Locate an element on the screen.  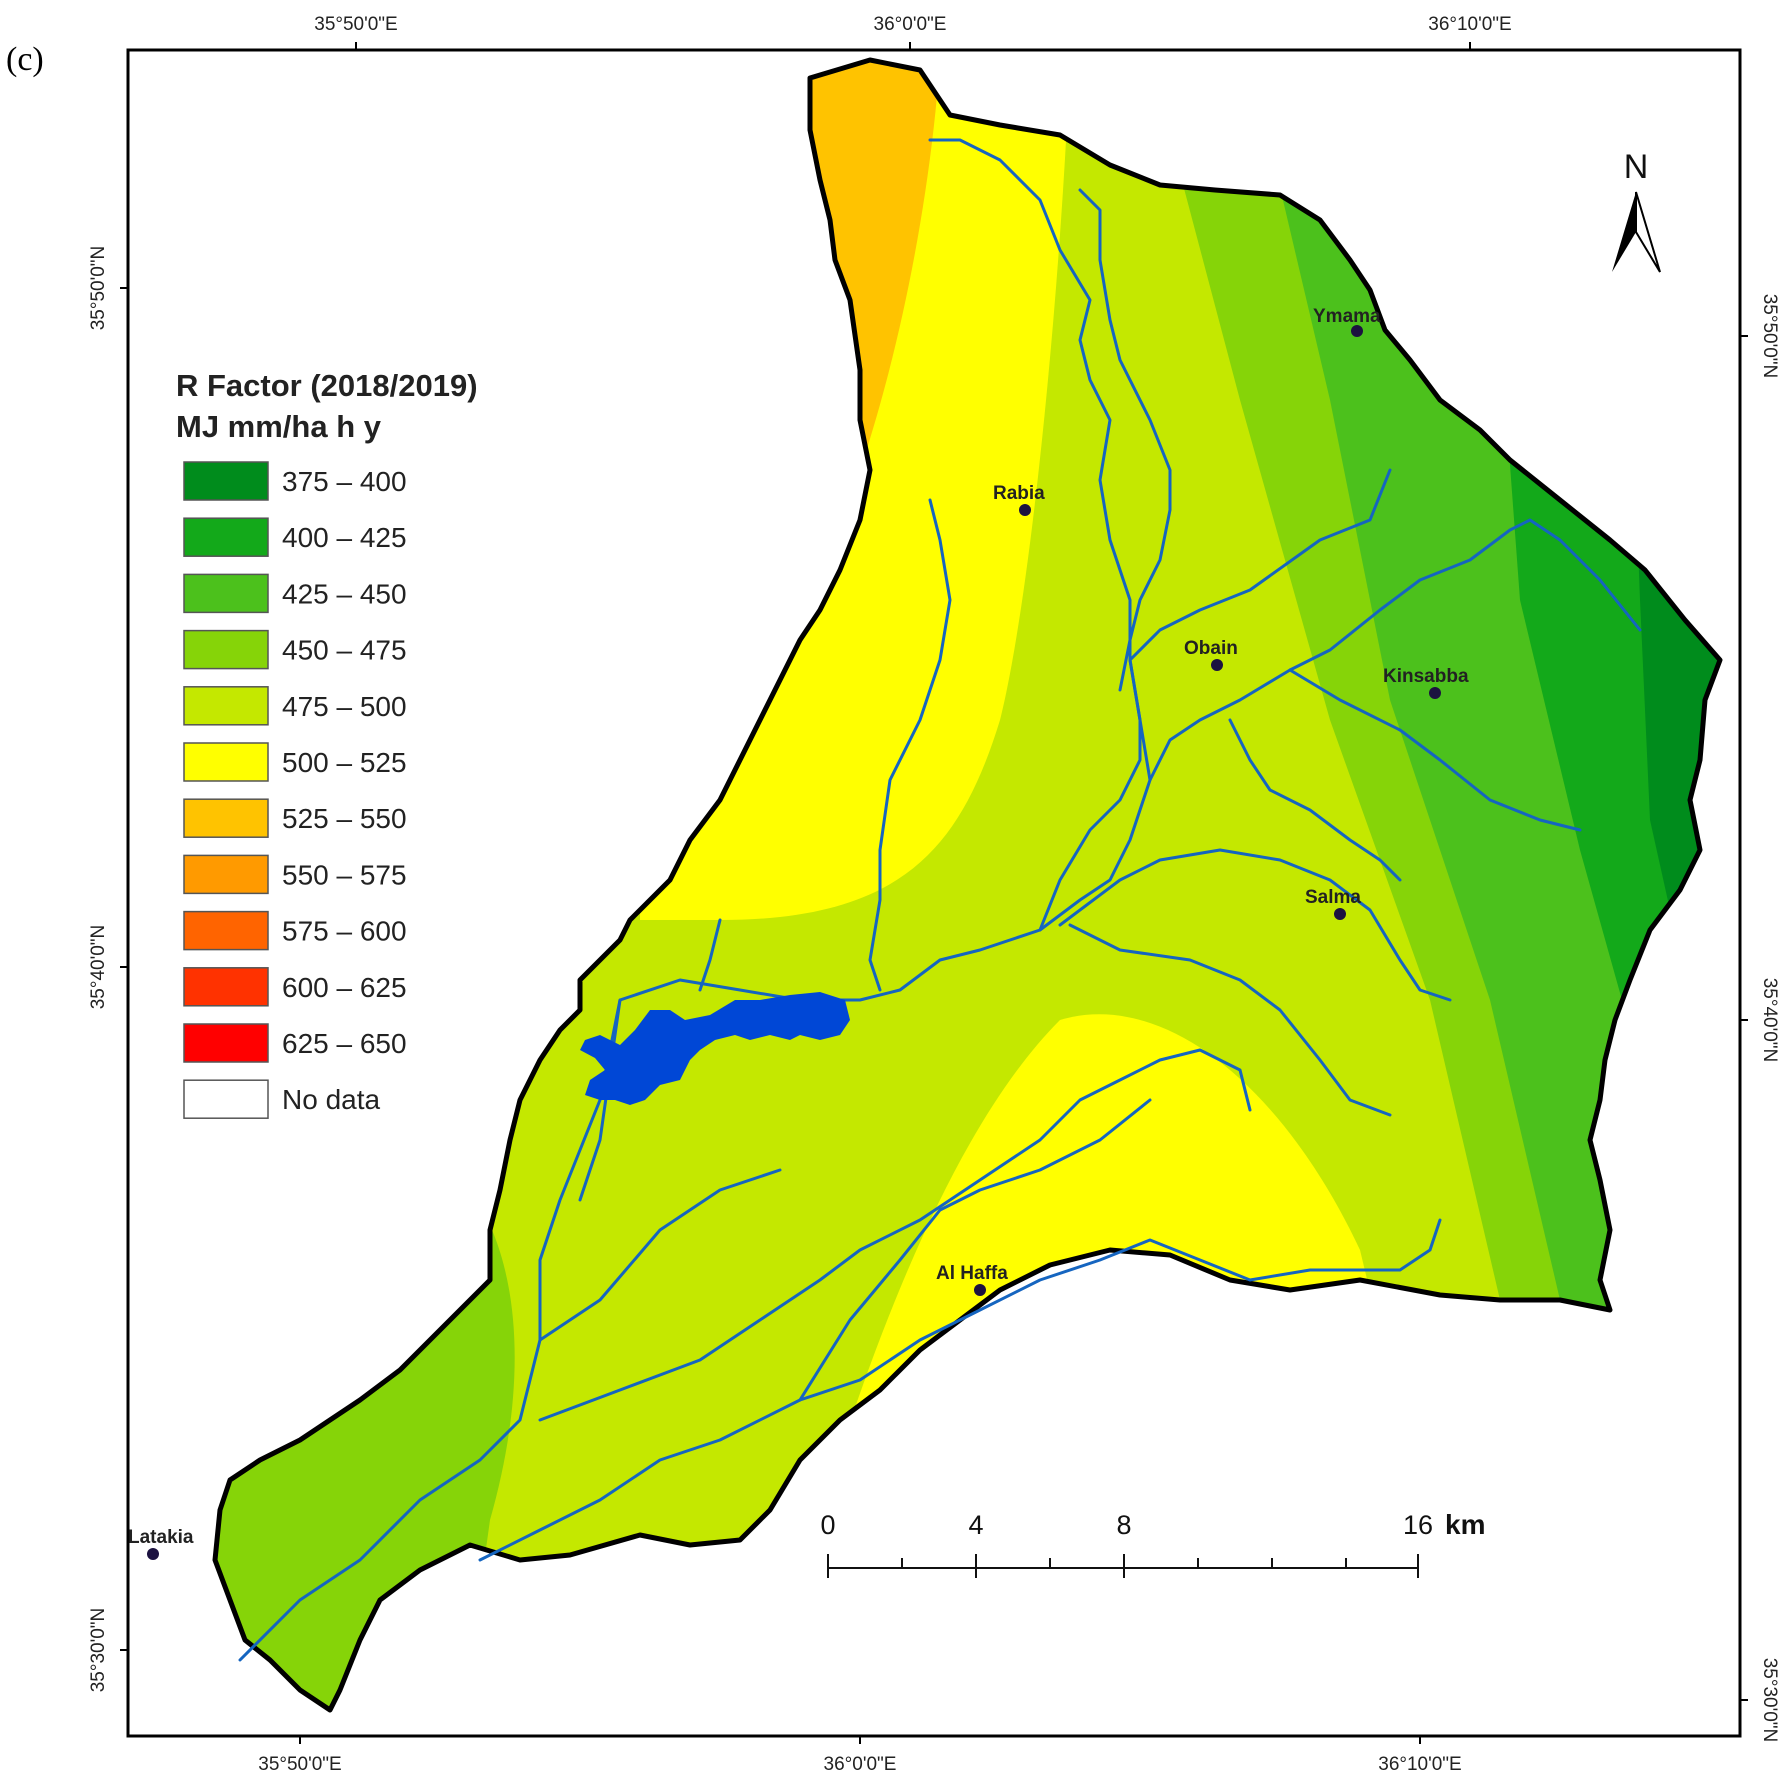
legend-label: 525 – 550 is located at coordinates (344, 818).